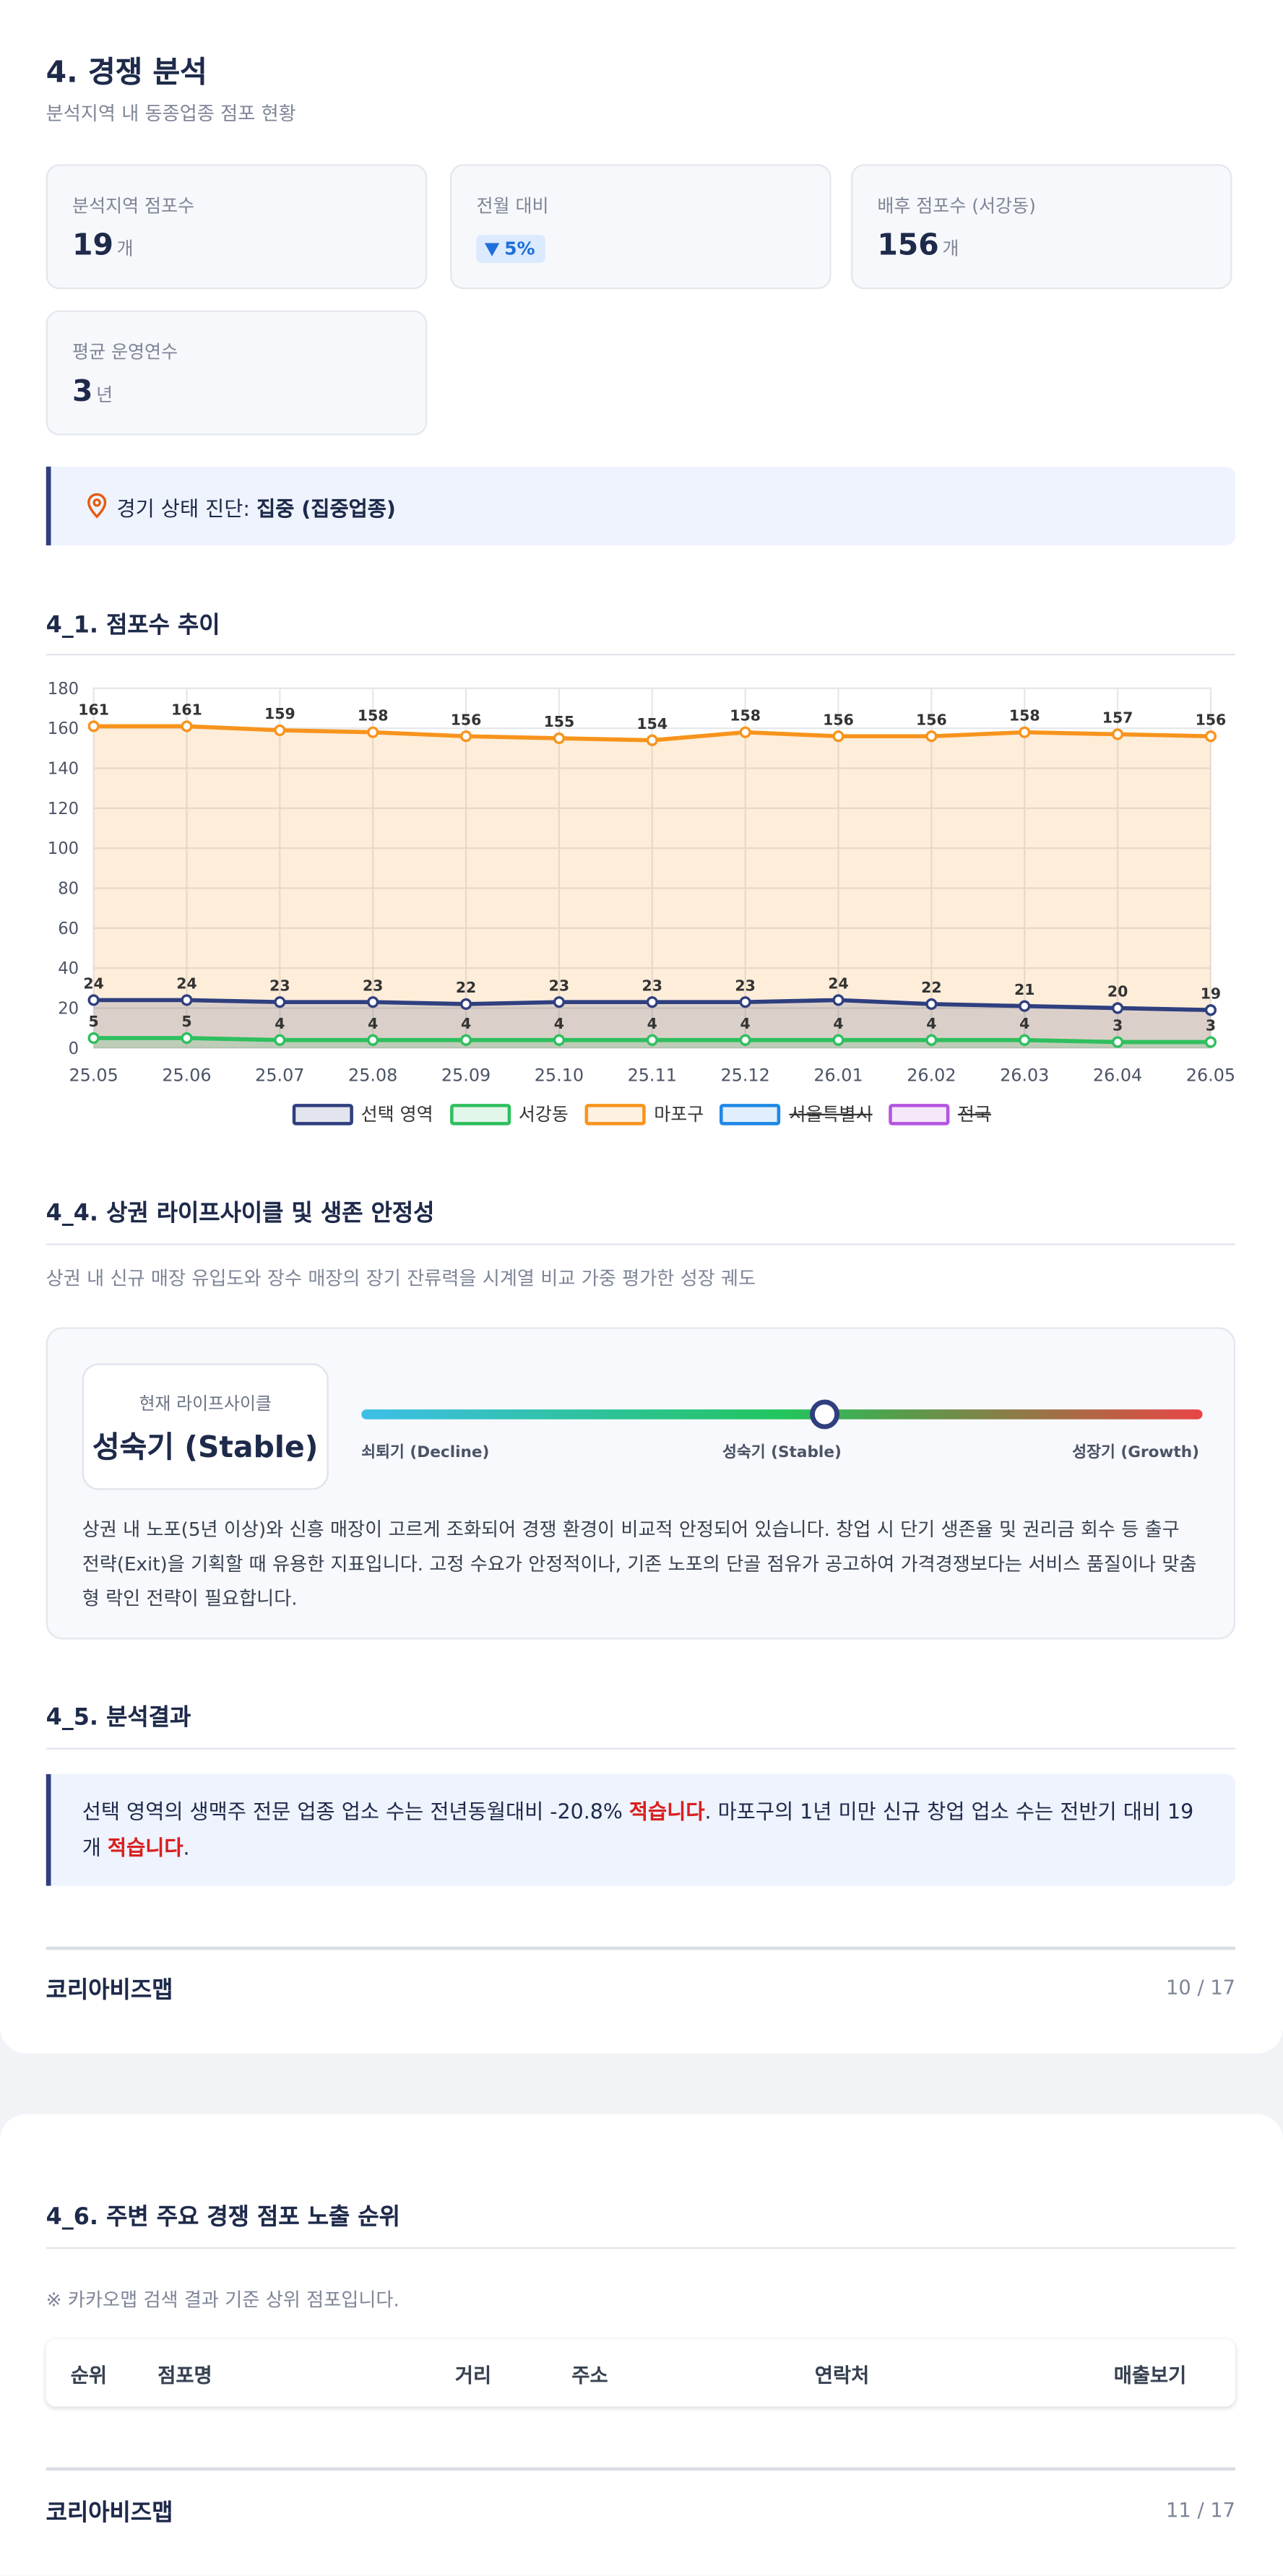  What do you see at coordinates (1024, 989) in the screenshot?
I see `data-label: 21` at bounding box center [1024, 989].